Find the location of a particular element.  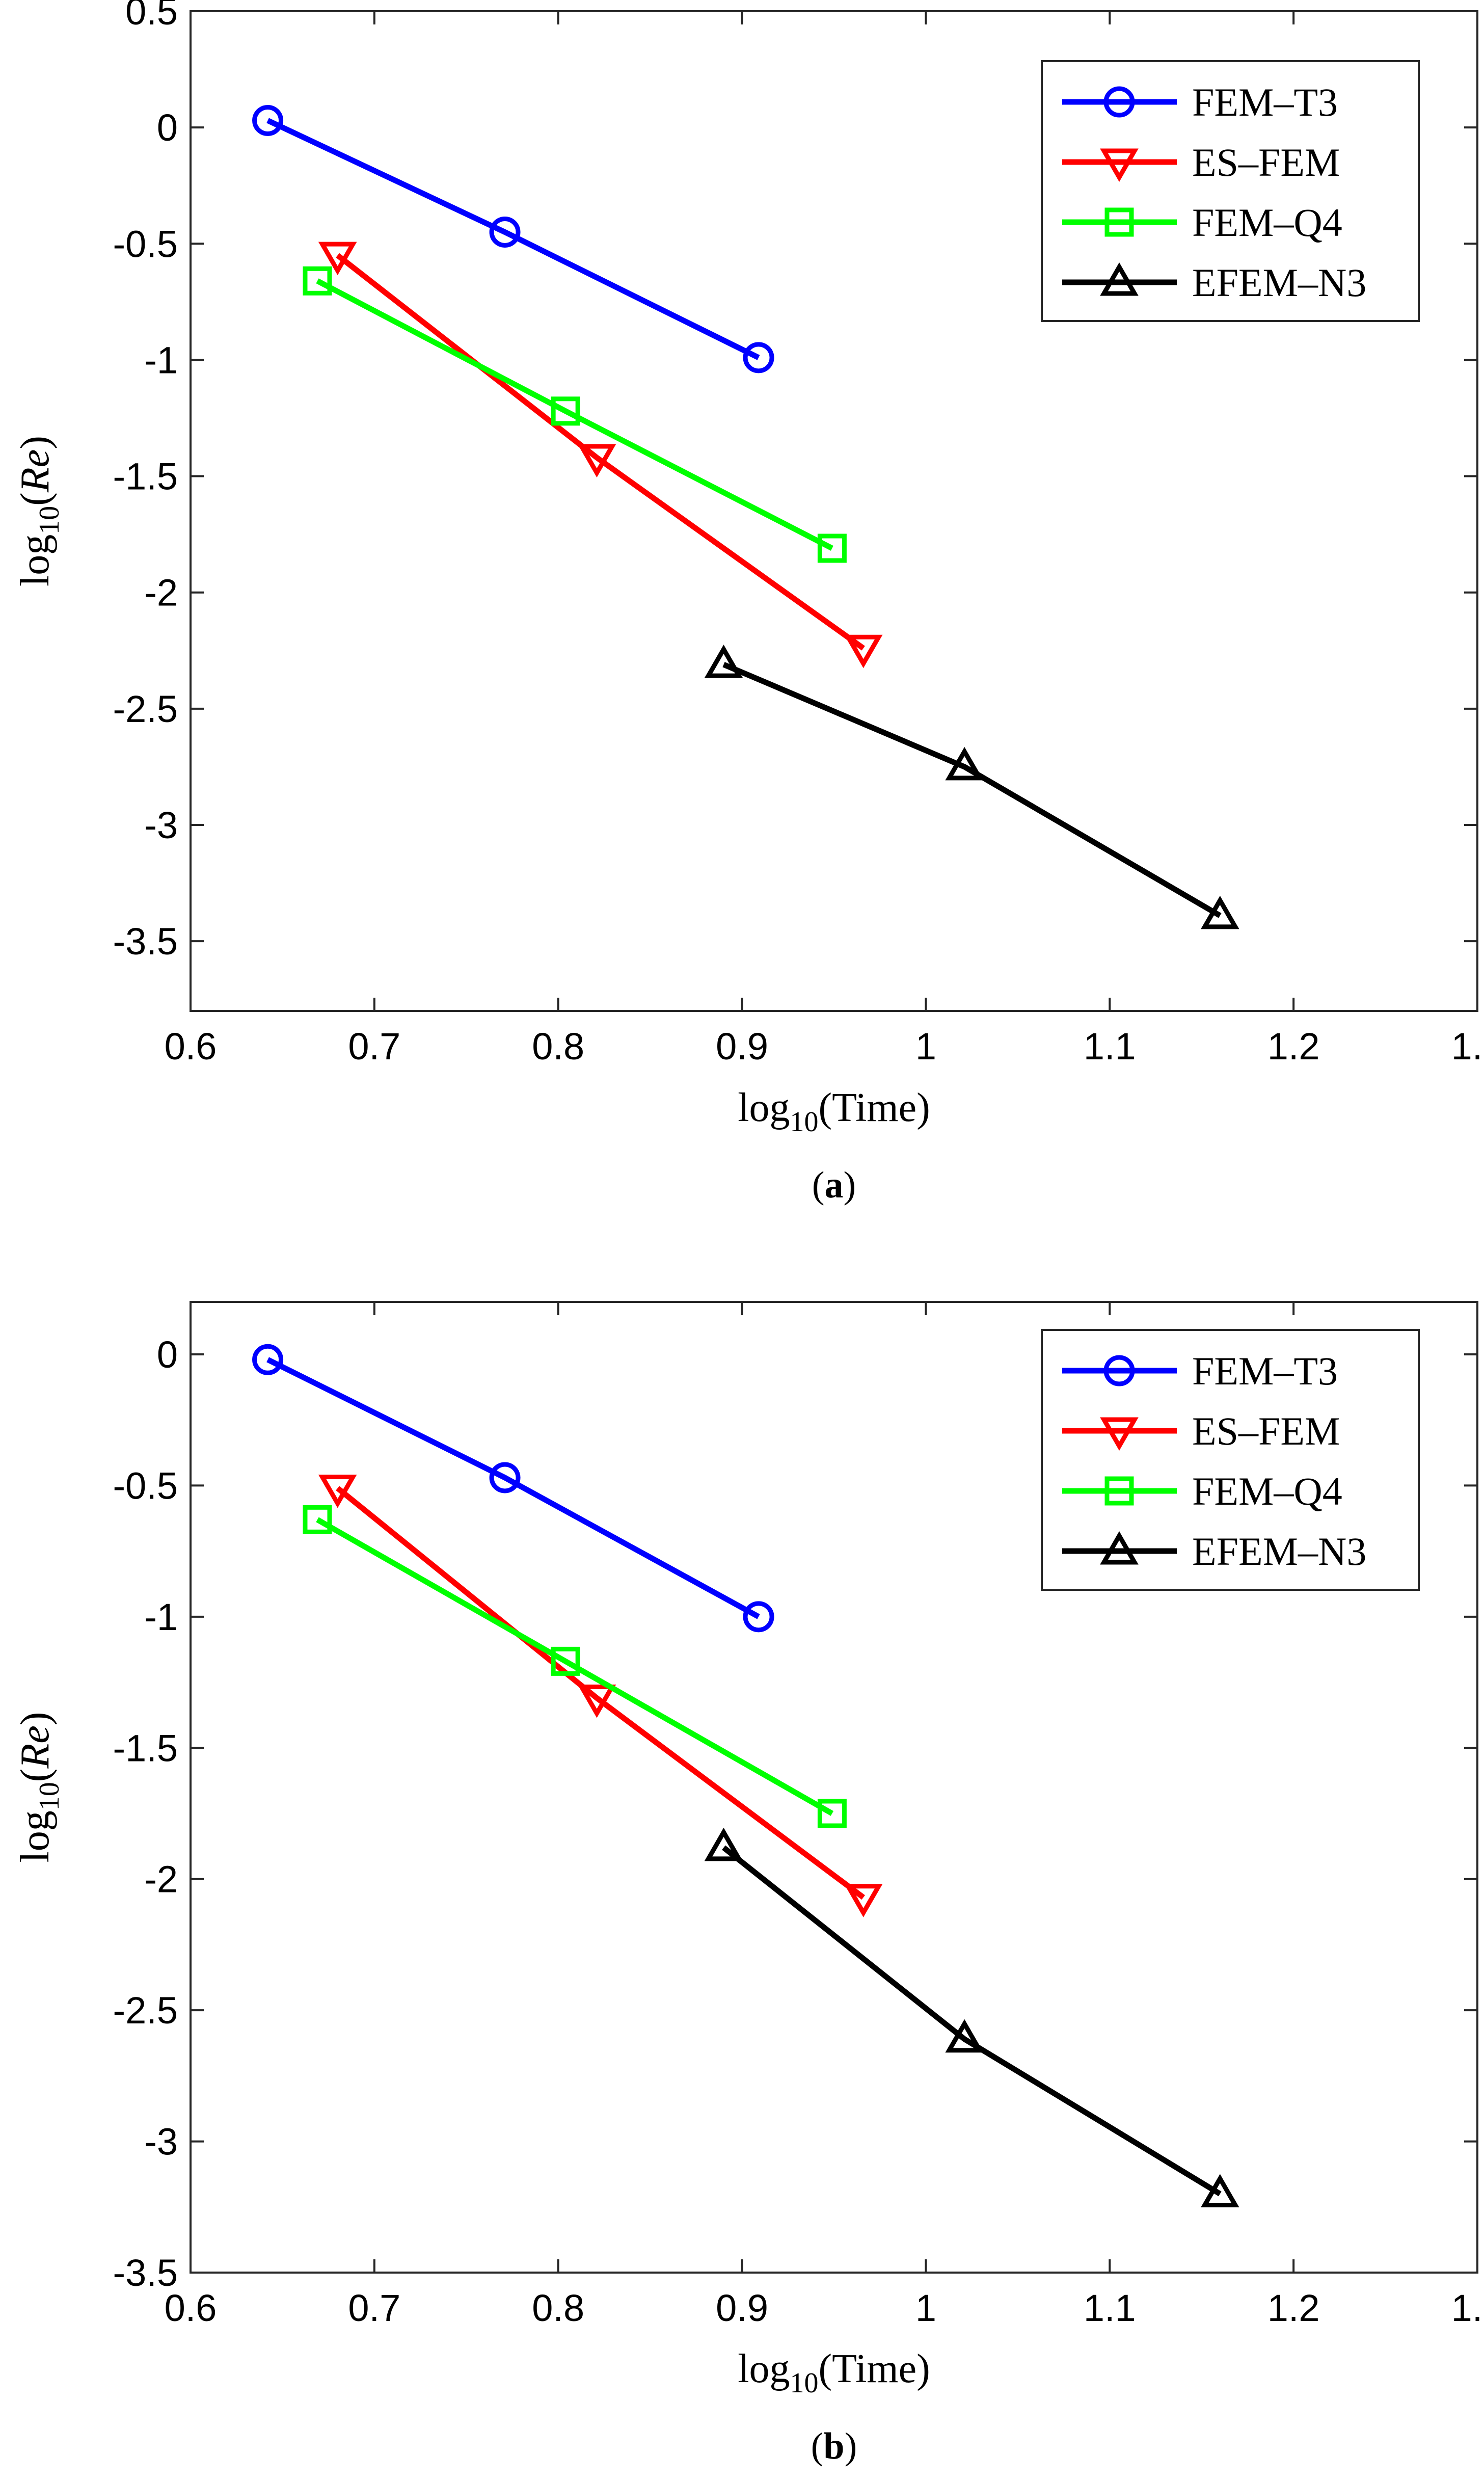

series-line-fem-t3 is located at coordinates (513, 239).